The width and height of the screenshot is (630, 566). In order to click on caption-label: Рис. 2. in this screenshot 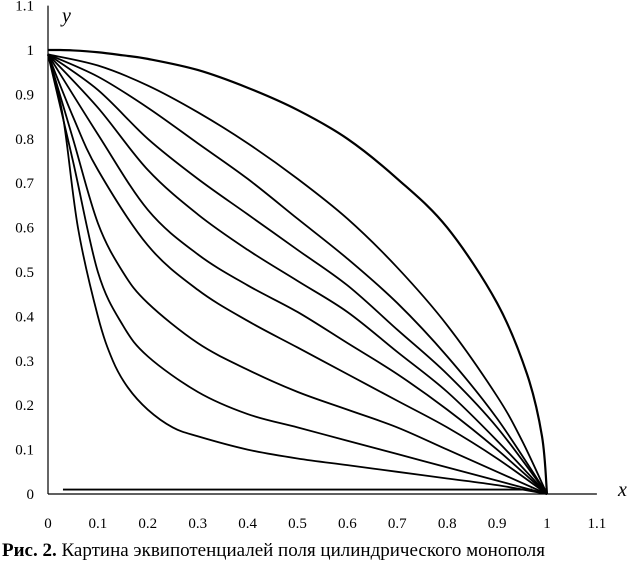, I will do `click(29, 550)`.